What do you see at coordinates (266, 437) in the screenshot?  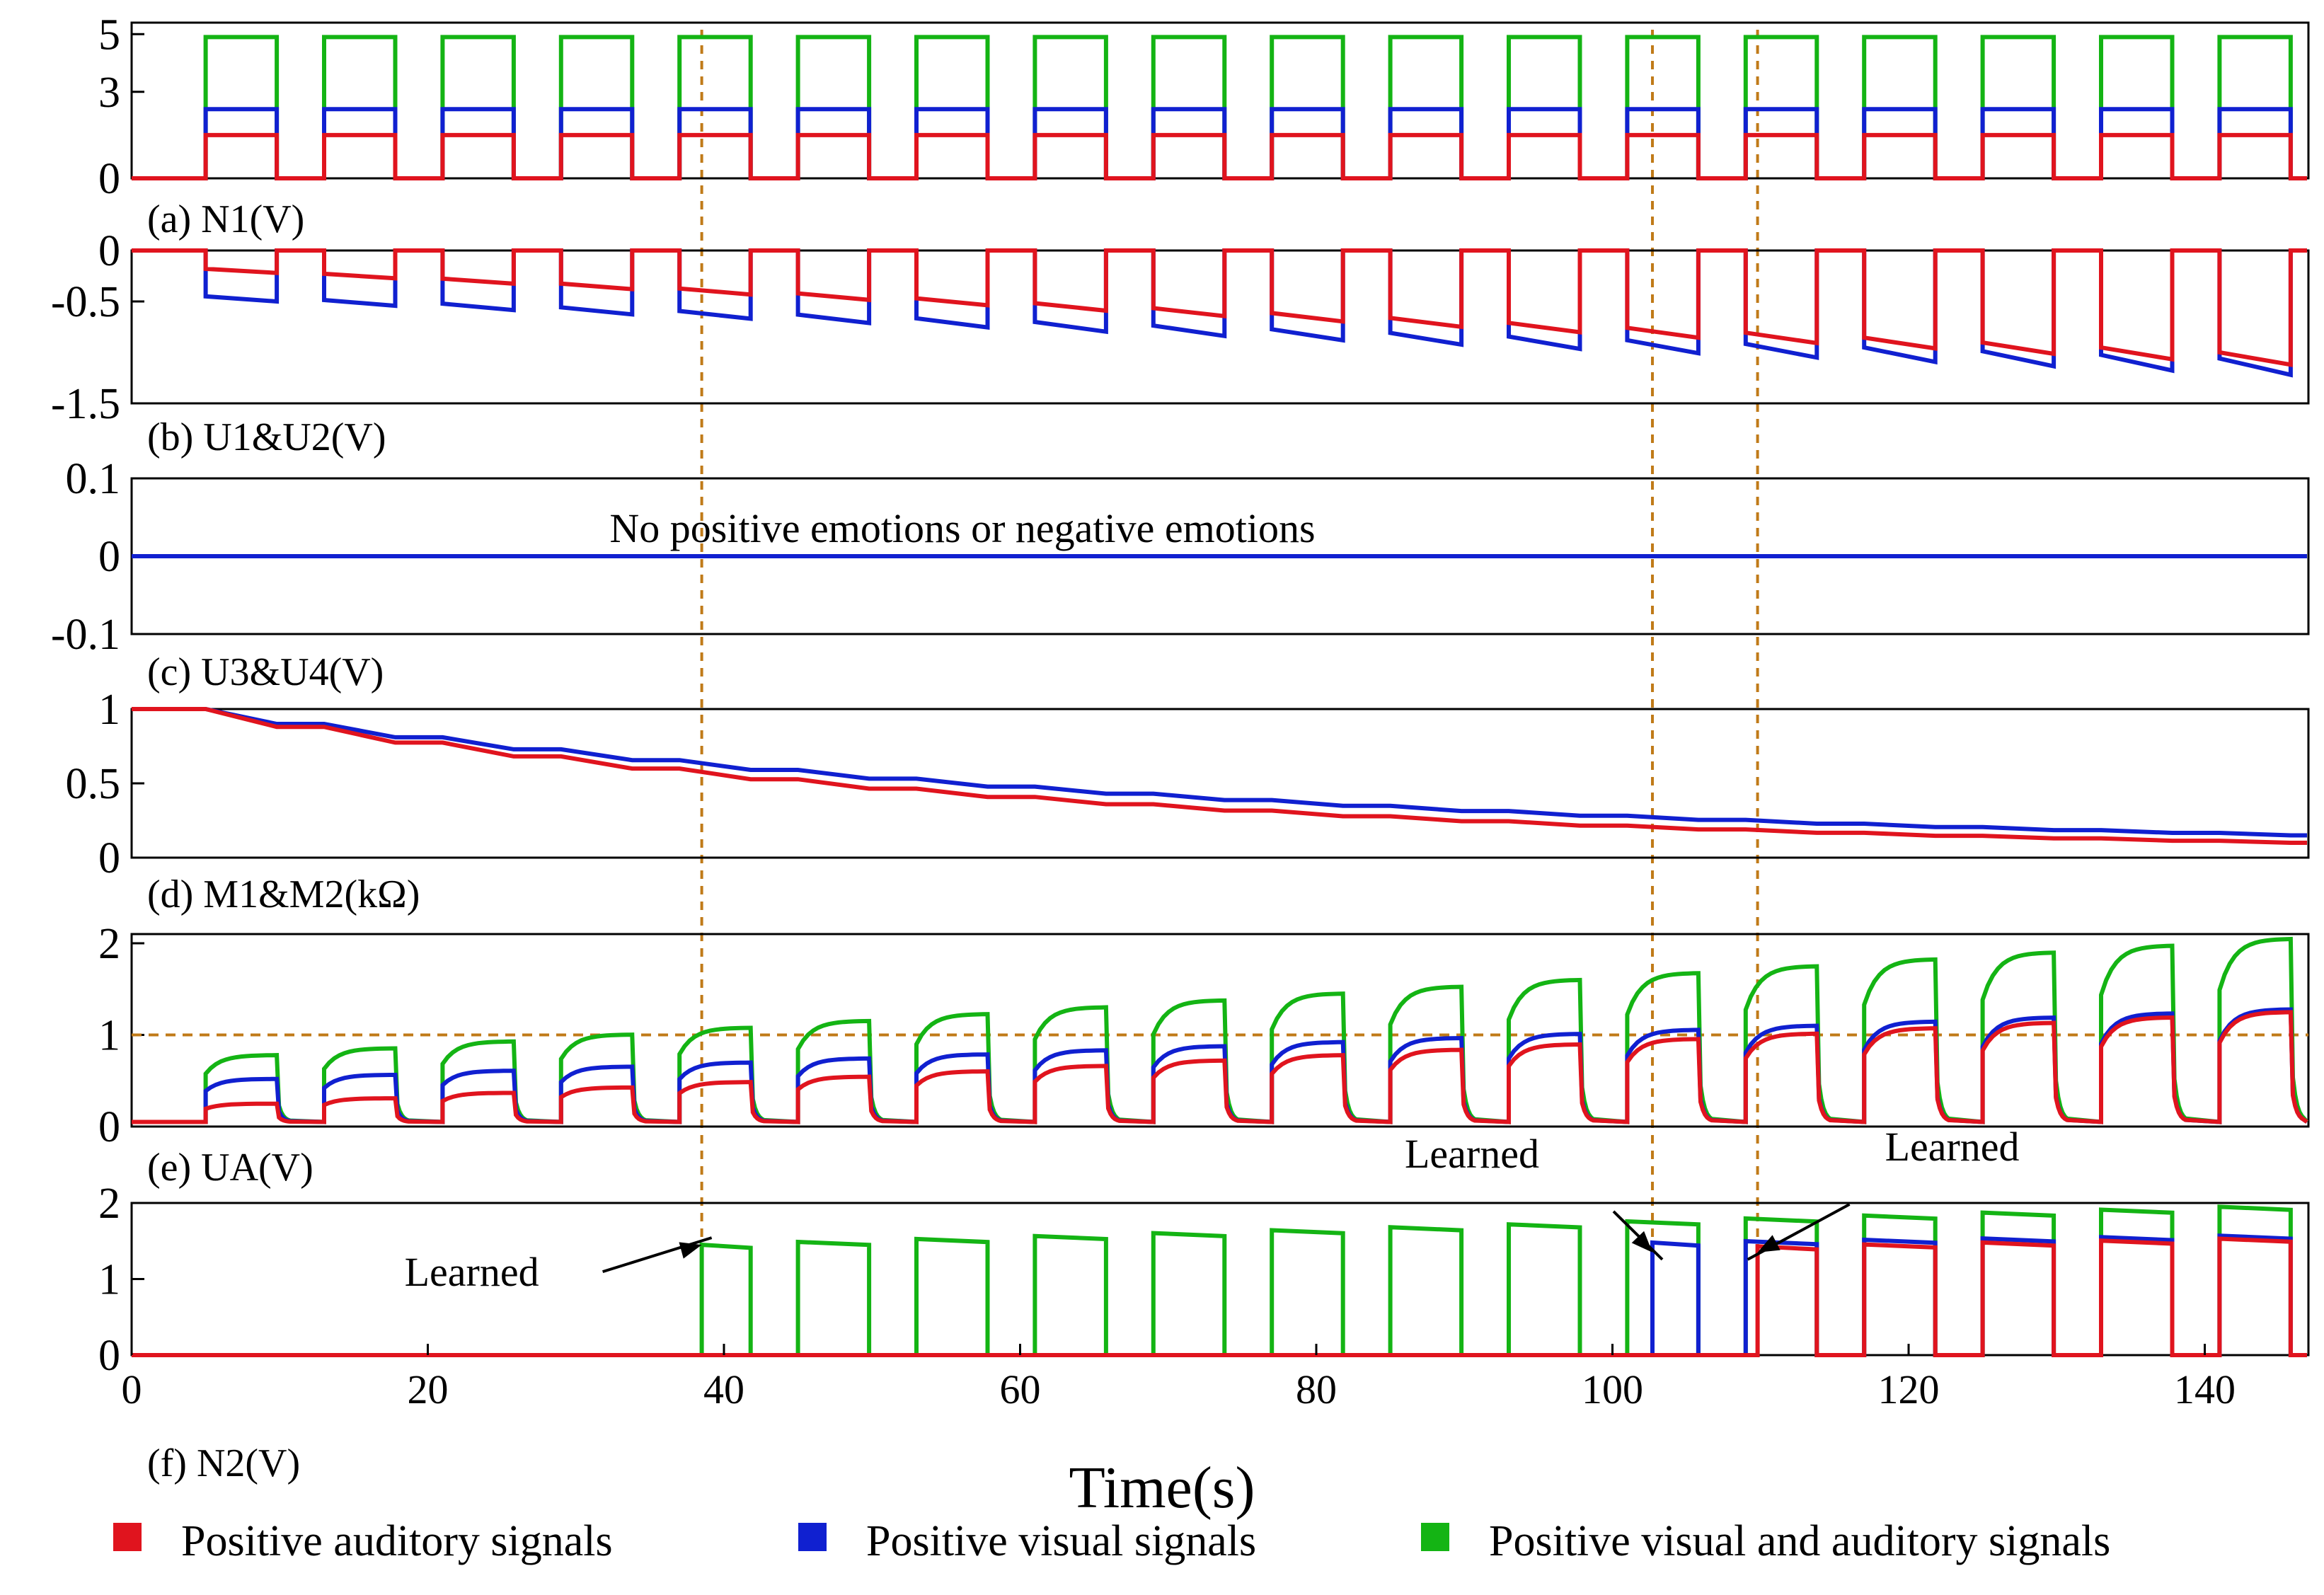 I see `panel-b-label: (b) U1&U2(V)` at bounding box center [266, 437].